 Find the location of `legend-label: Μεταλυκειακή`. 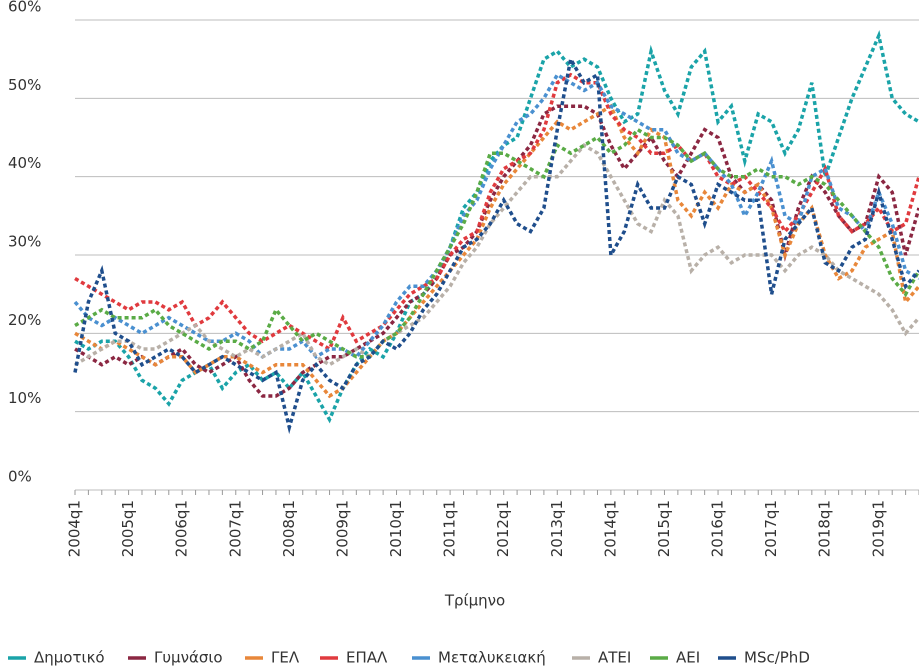

legend-label: Μεταλυκειακή is located at coordinates (492, 658).